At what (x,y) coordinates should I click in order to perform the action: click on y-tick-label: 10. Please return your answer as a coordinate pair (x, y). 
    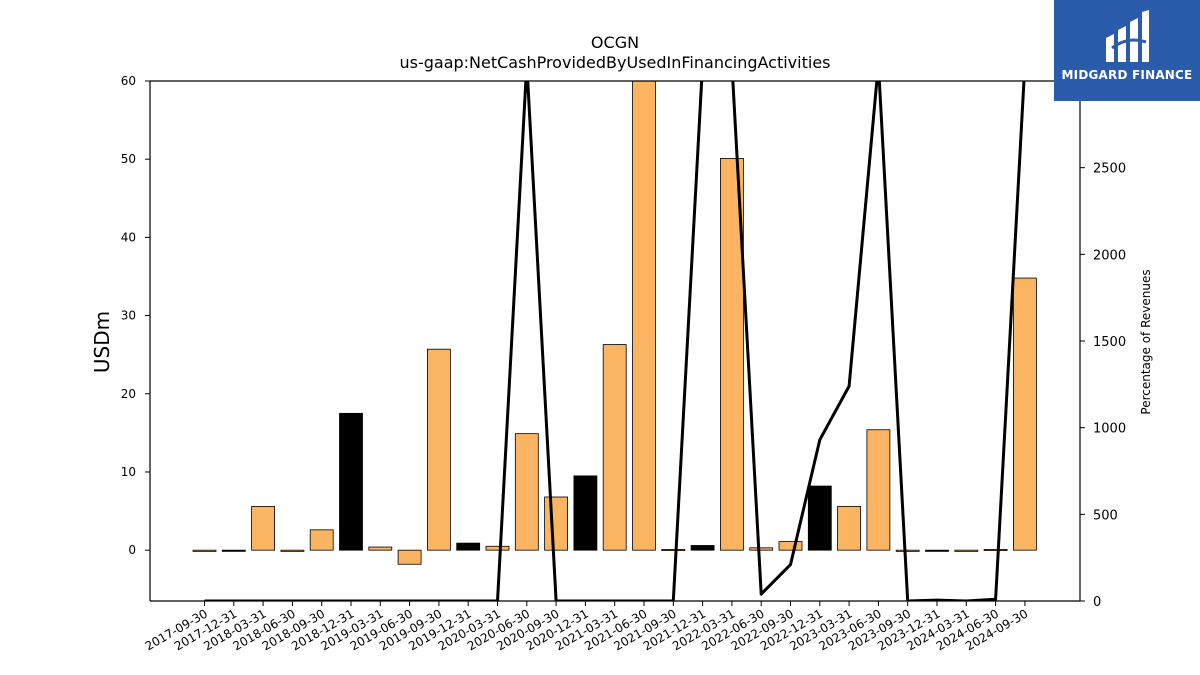
    Looking at the image, I should click on (128, 472).